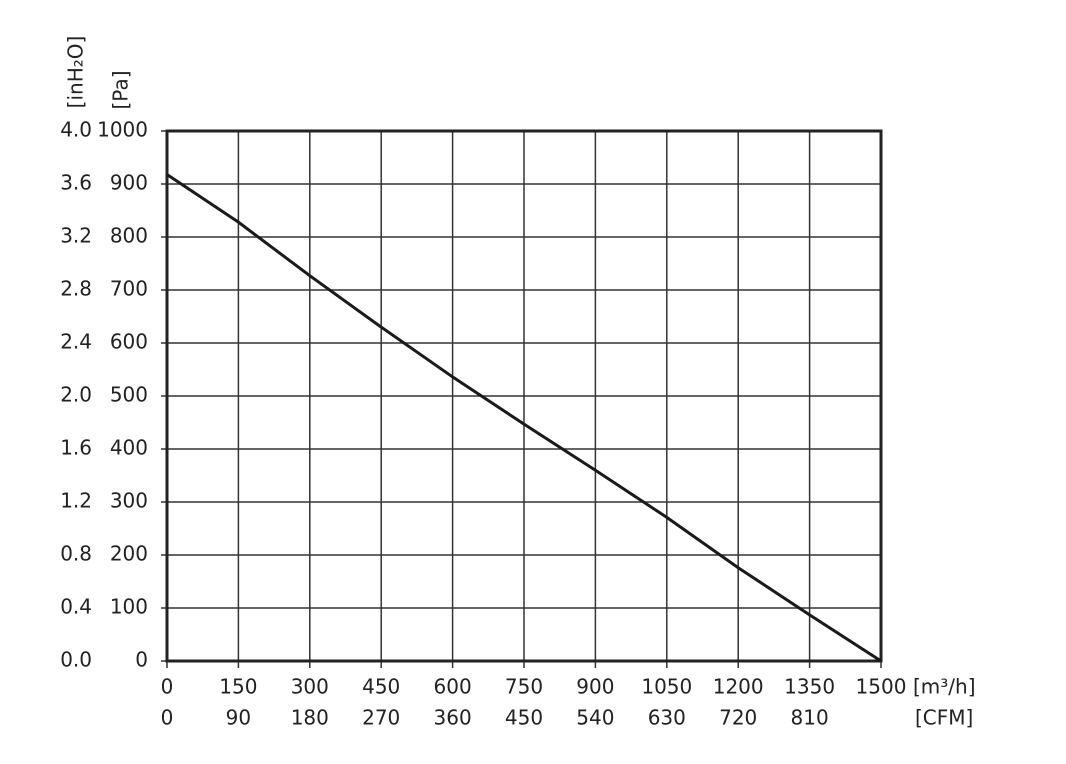 The image size is (1066, 764). I want to click on y2-tick-label: 4.0, so click(76, 130).